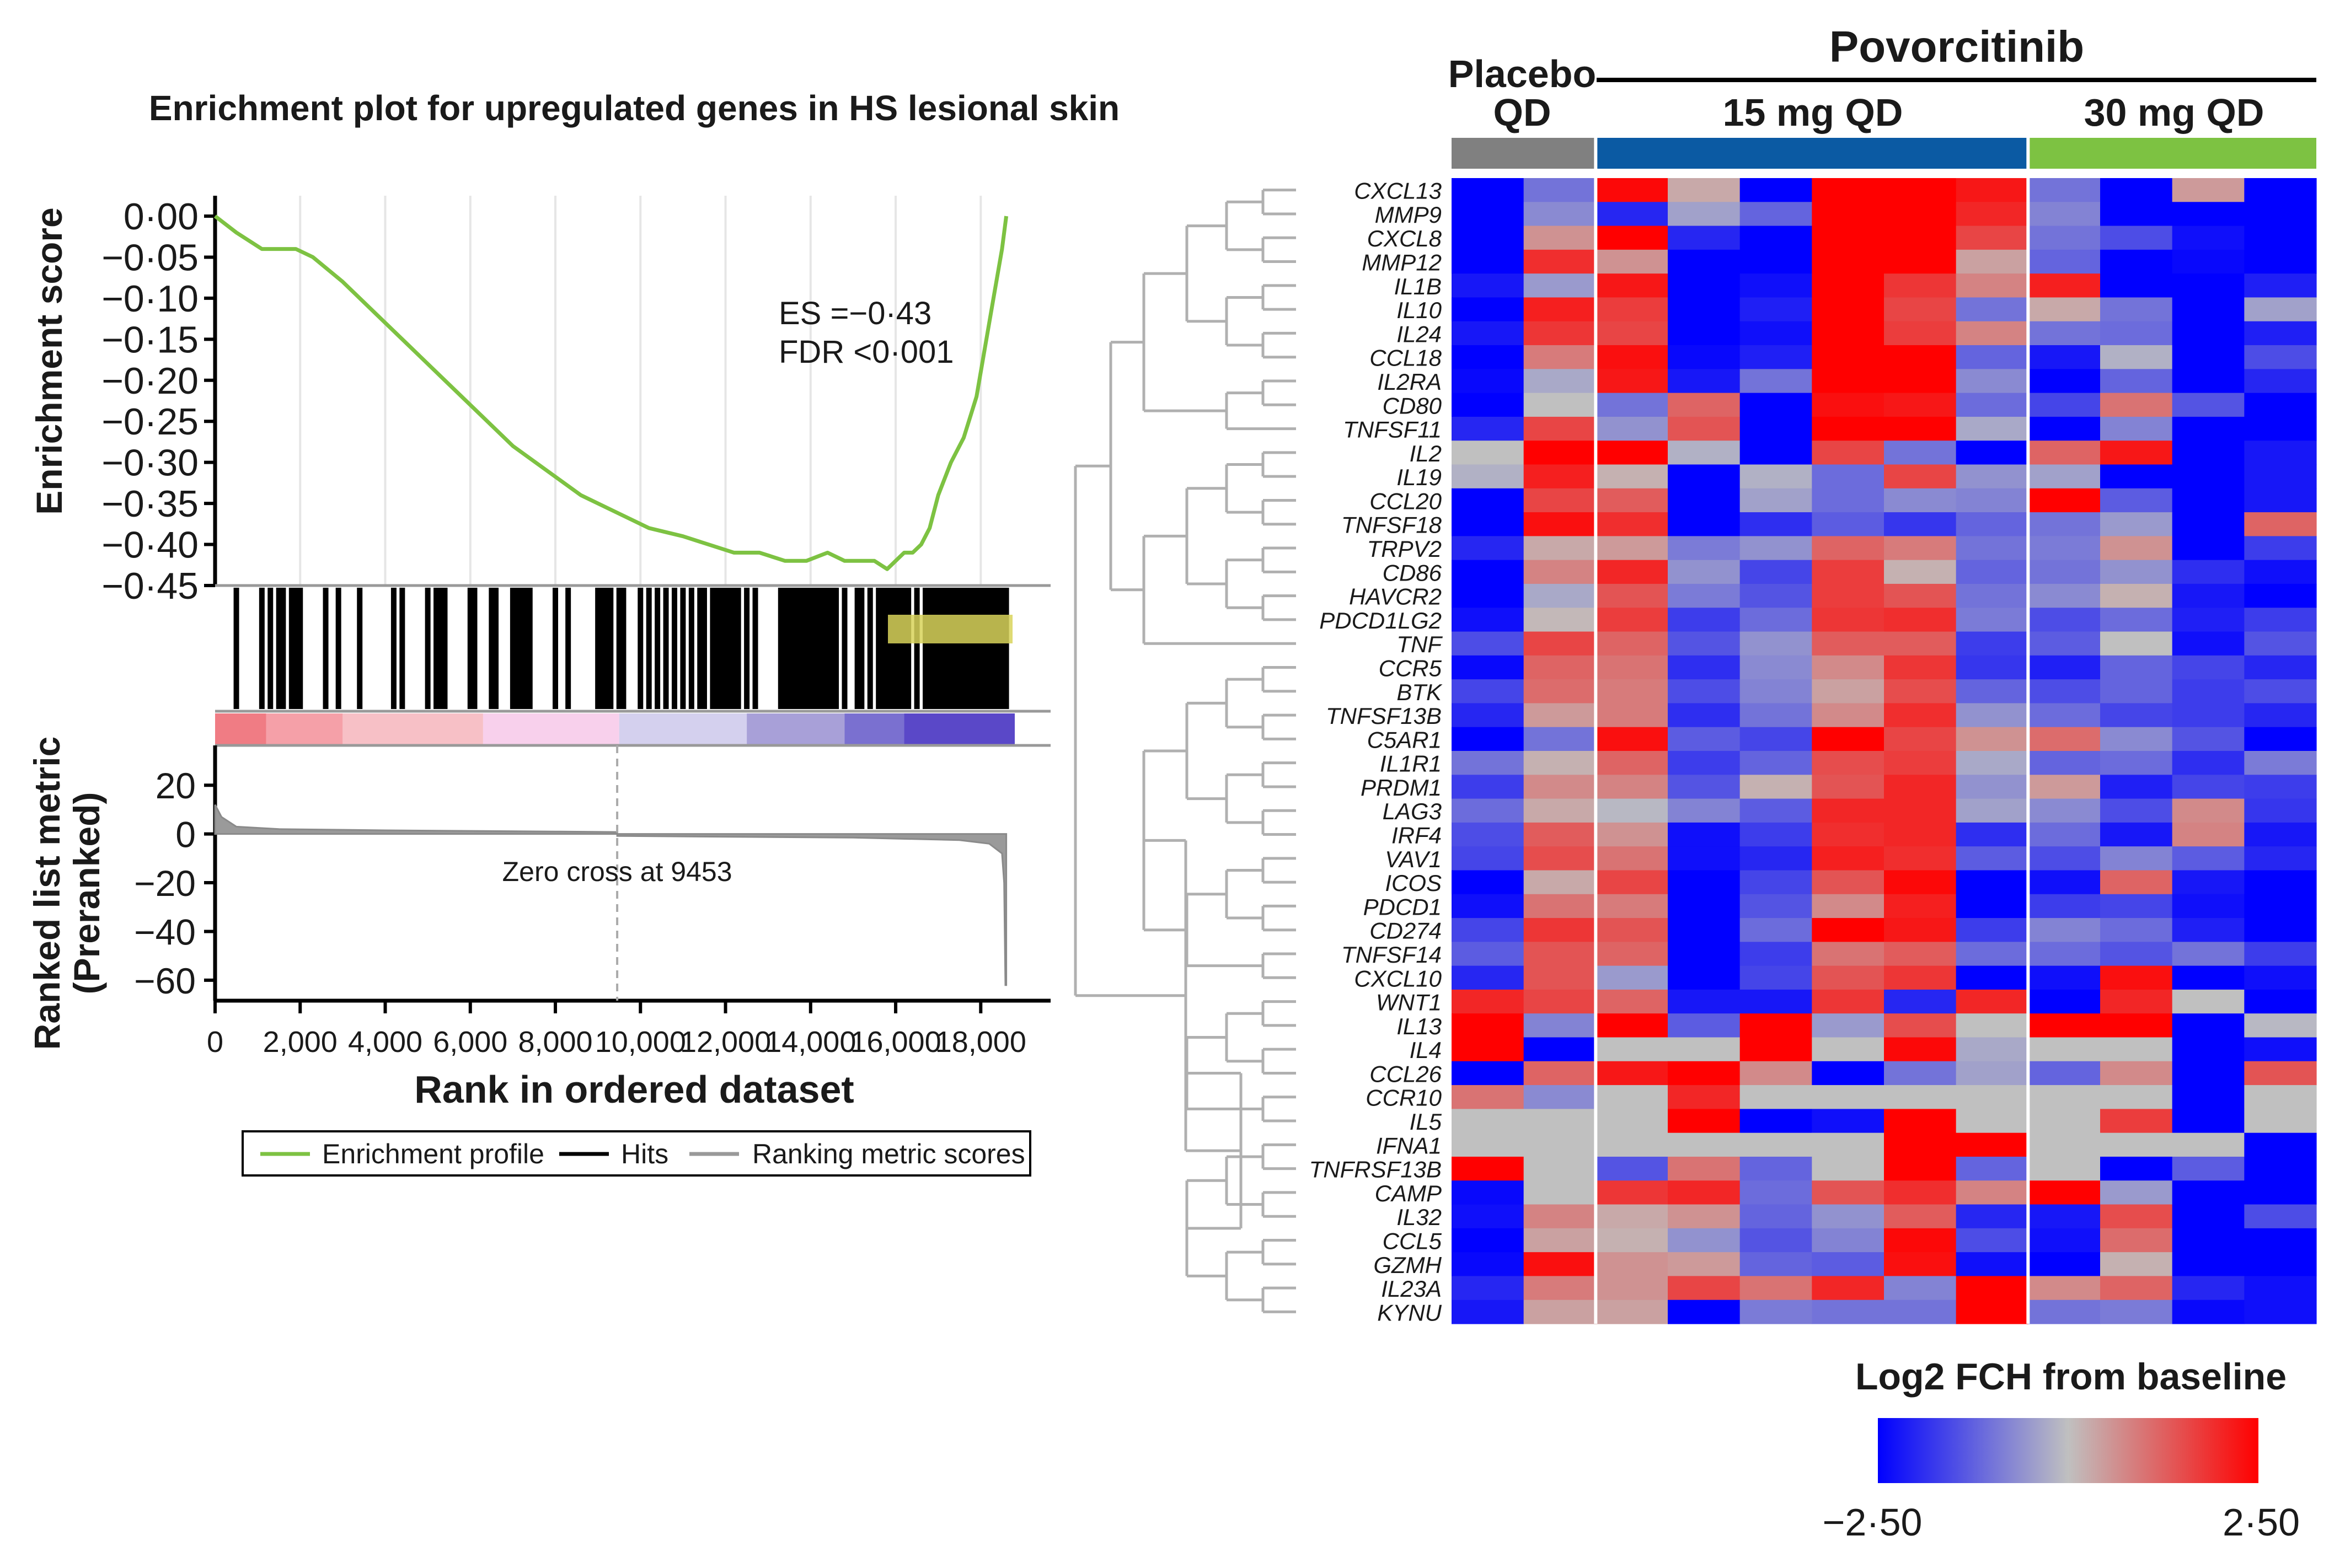 The height and width of the screenshot is (1568, 2345). Describe the element at coordinates (1409, 1145) in the screenshot. I see `gene-label: IFNA1` at that location.